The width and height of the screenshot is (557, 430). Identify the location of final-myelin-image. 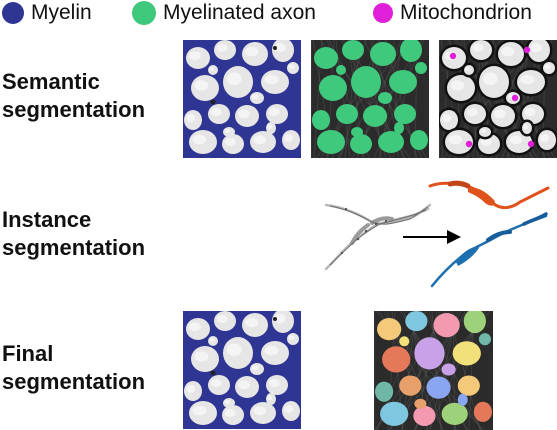
(242, 370).